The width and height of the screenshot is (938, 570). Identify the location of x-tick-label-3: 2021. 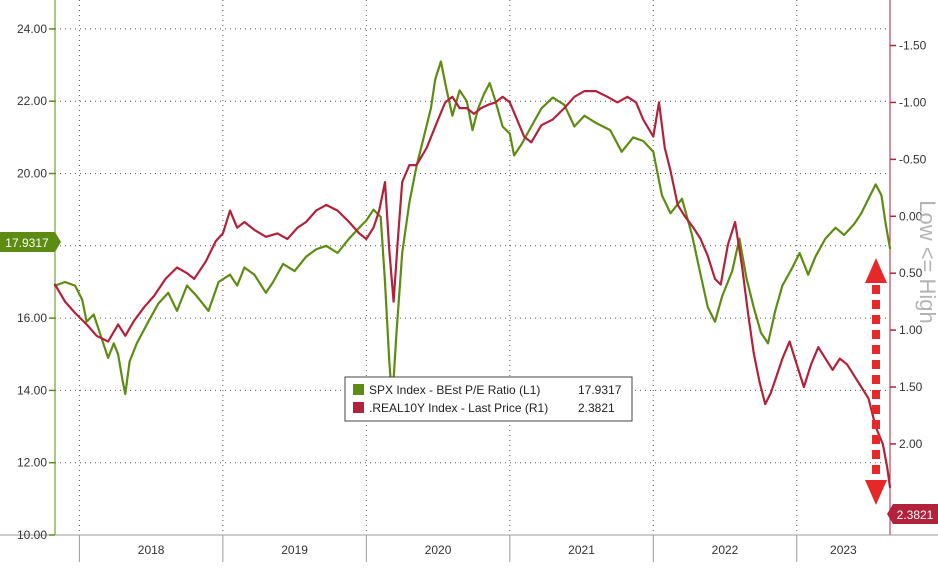
(581, 550).